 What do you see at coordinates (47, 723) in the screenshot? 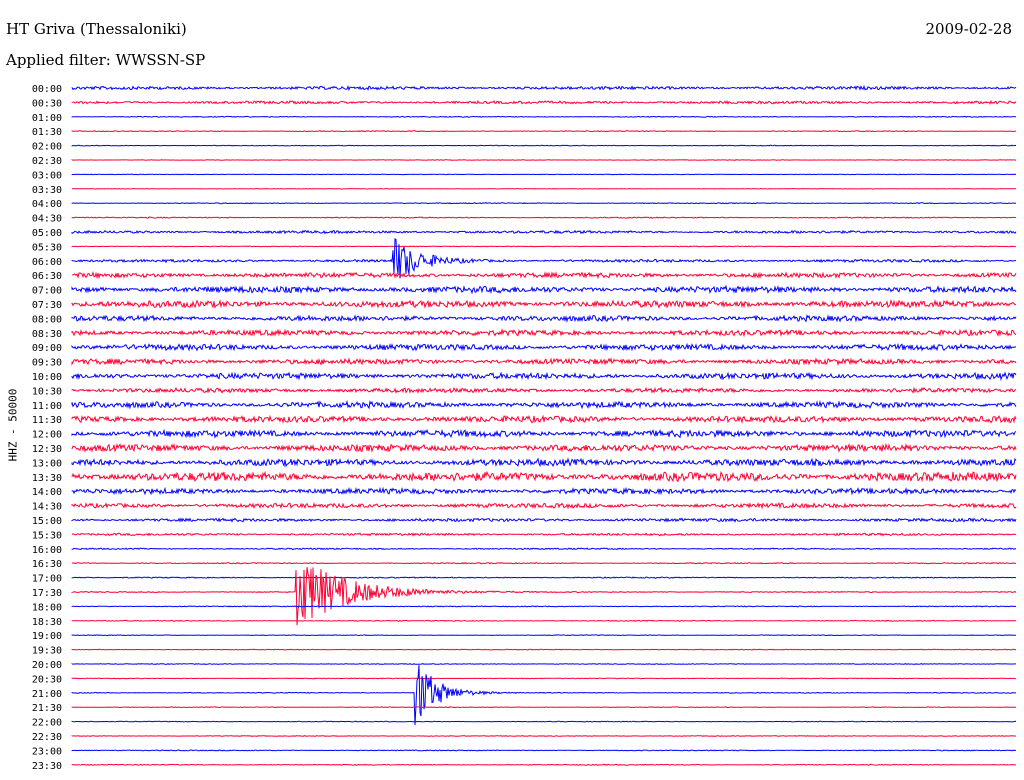
I see `time-tick-label: 22:00` at bounding box center [47, 723].